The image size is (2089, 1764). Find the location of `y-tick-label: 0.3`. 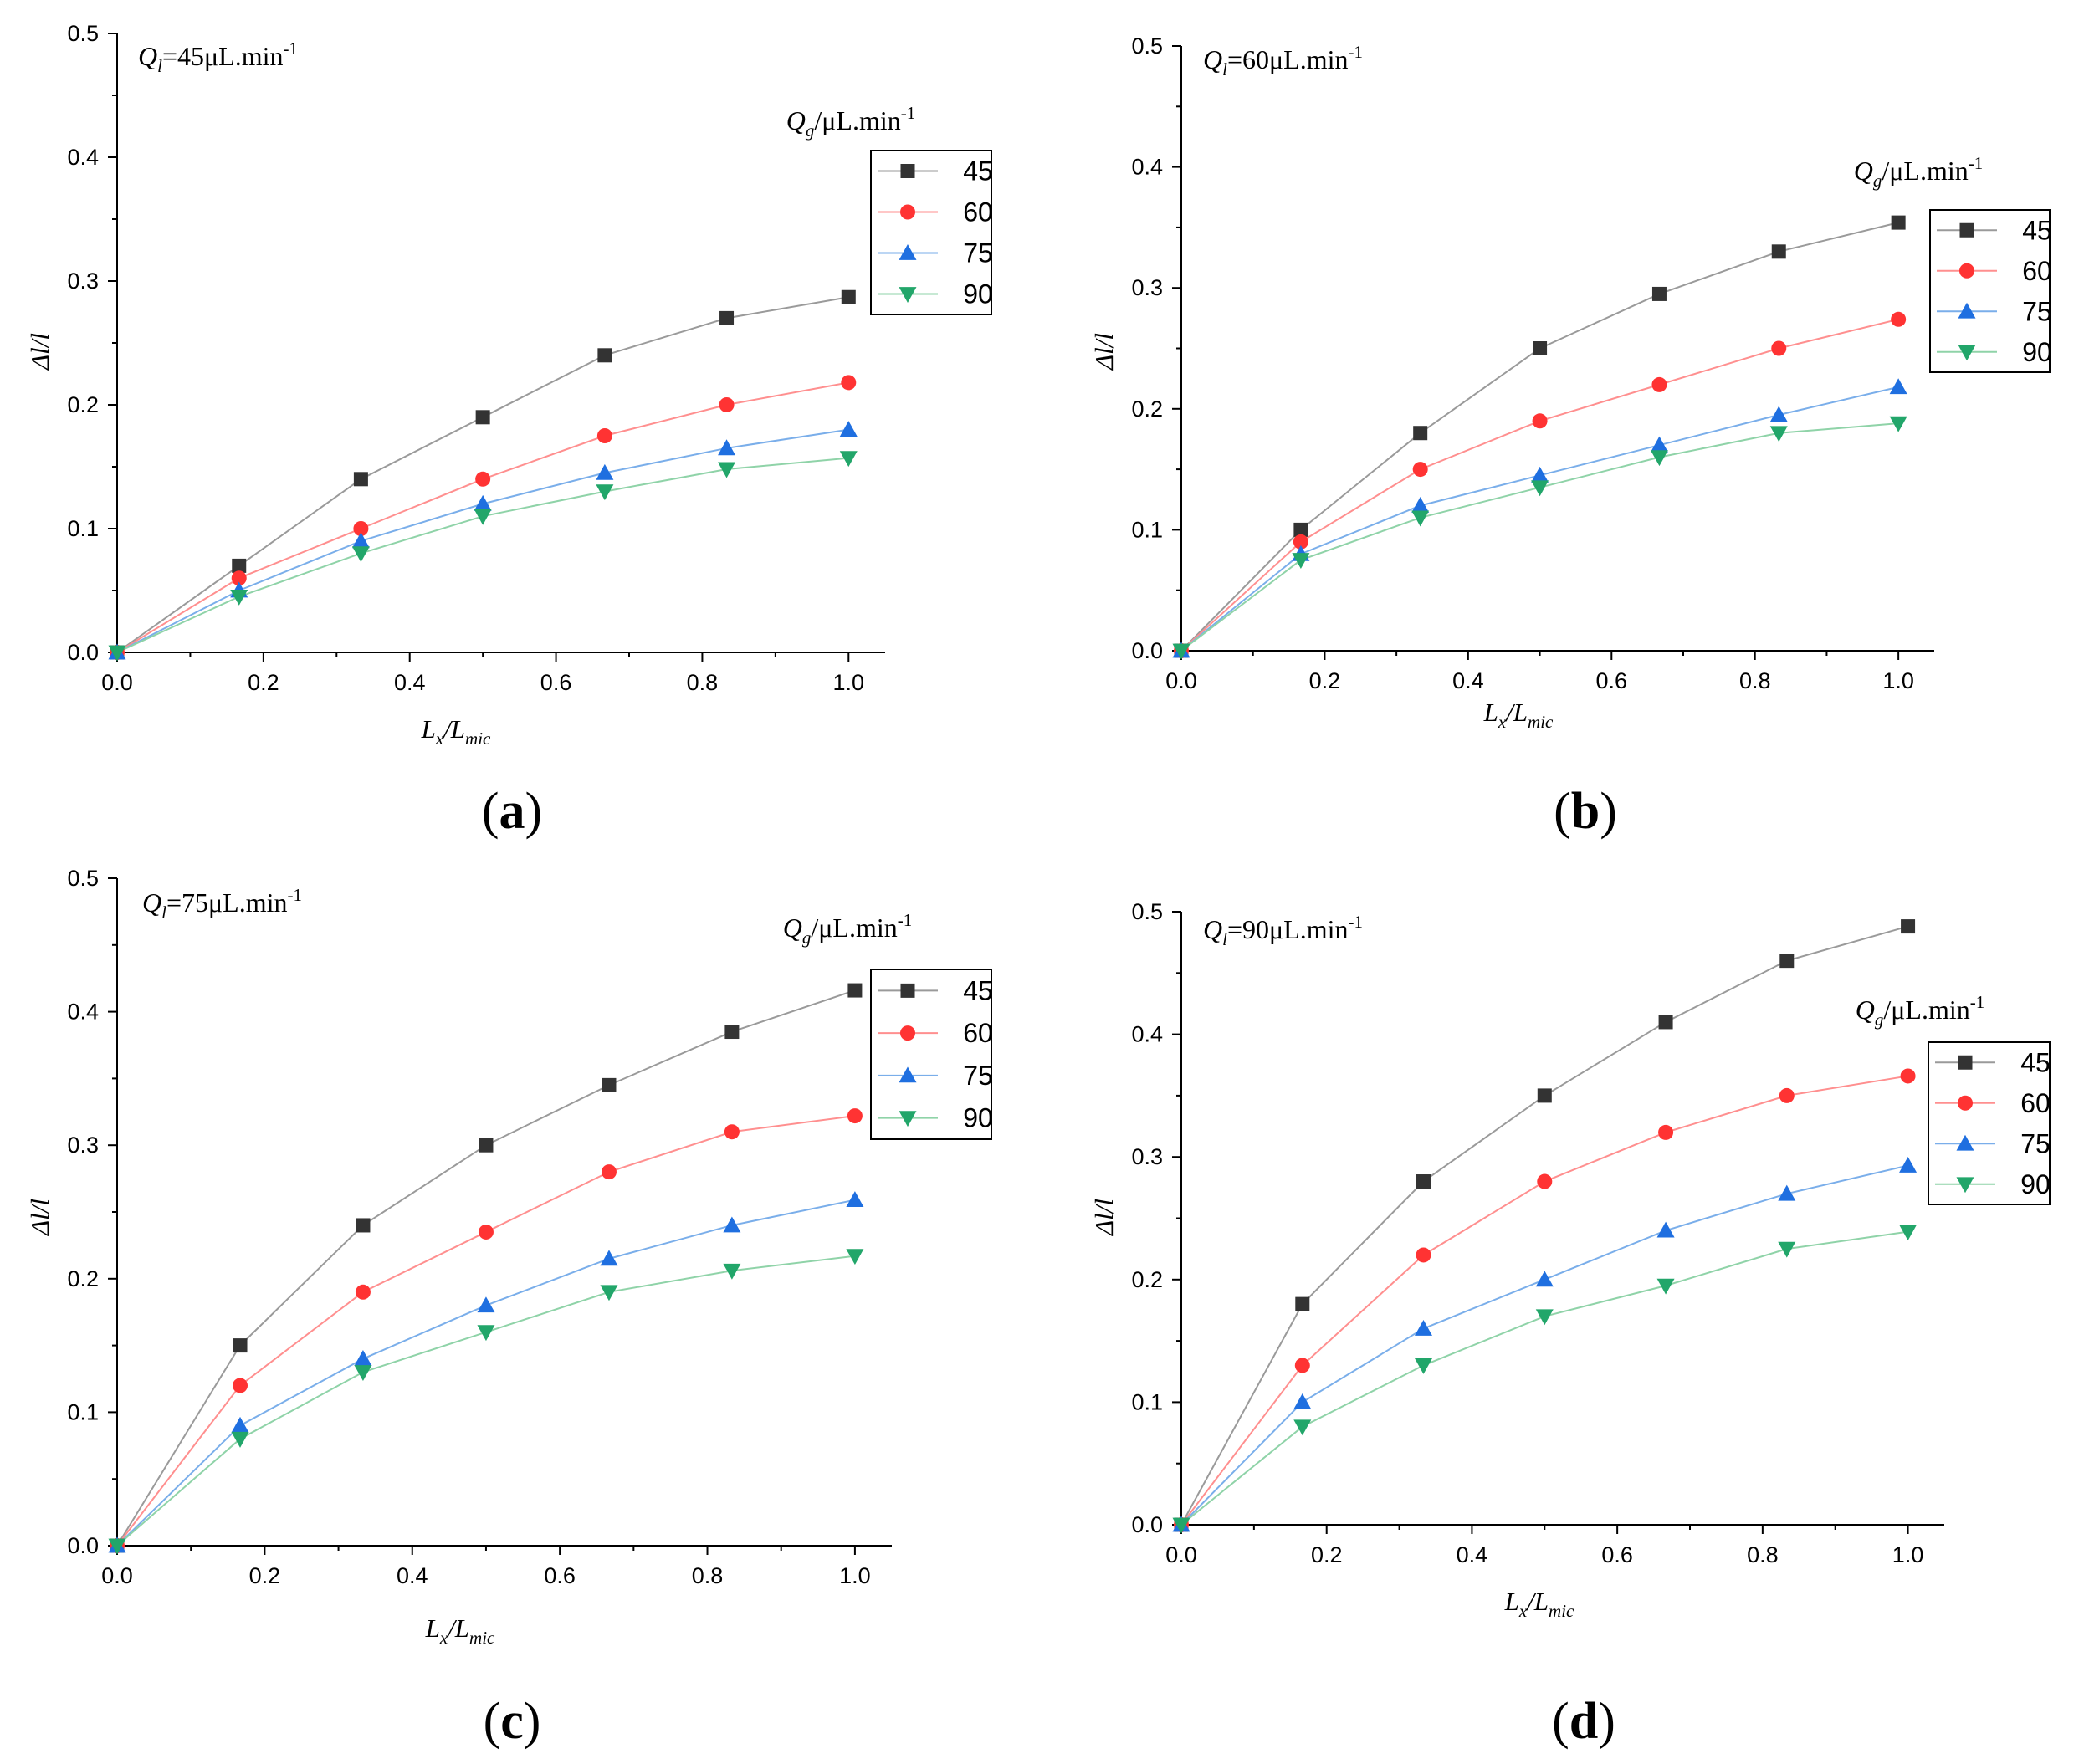

y-tick-label: 0.3 is located at coordinates (1147, 287).